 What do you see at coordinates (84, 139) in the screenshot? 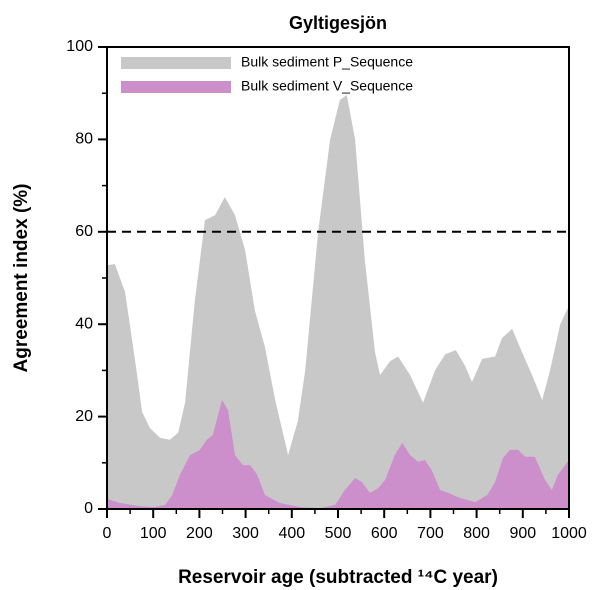
I see `y-tick-label: 80` at bounding box center [84, 139].